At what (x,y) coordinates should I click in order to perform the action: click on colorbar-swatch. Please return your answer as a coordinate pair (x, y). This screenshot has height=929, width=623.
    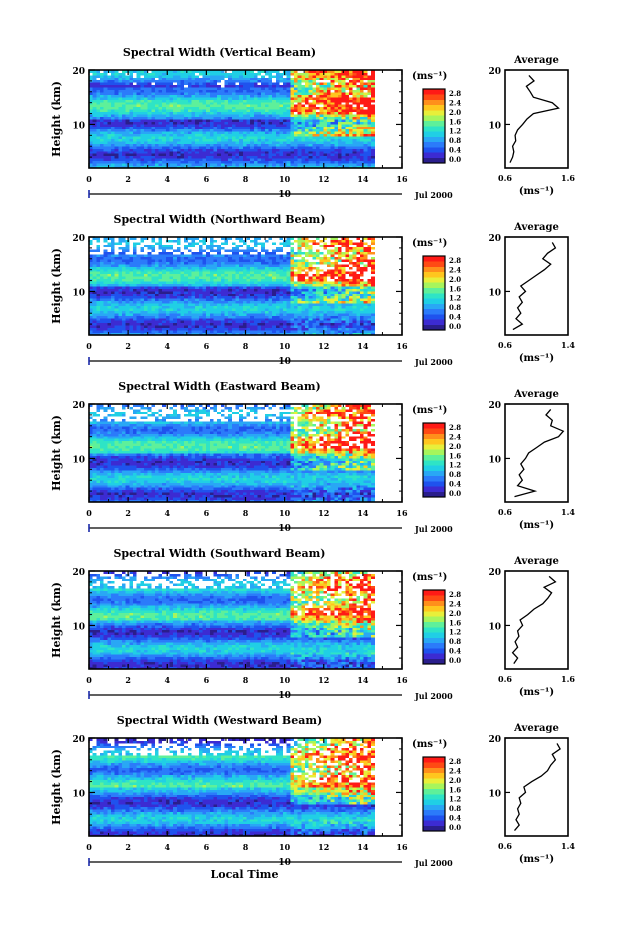
    Looking at the image, I should click on (434, 92).